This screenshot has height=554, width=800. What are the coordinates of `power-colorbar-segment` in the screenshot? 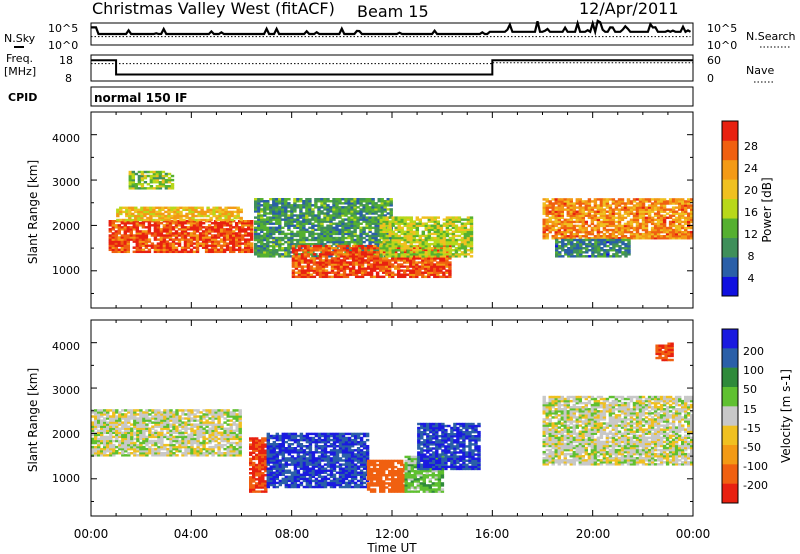 It's located at (730, 131).